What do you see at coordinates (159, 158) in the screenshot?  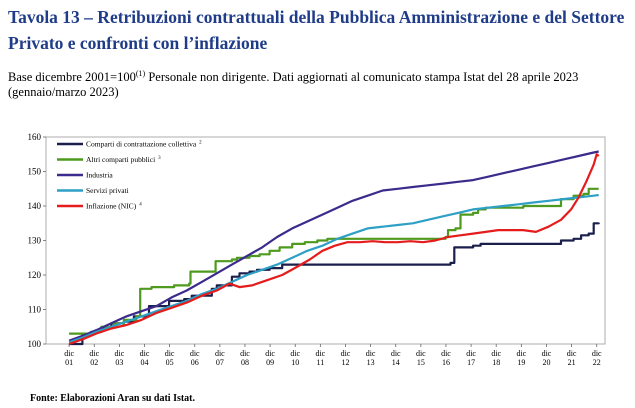 I see `legend-note-ref: 3` at bounding box center [159, 158].